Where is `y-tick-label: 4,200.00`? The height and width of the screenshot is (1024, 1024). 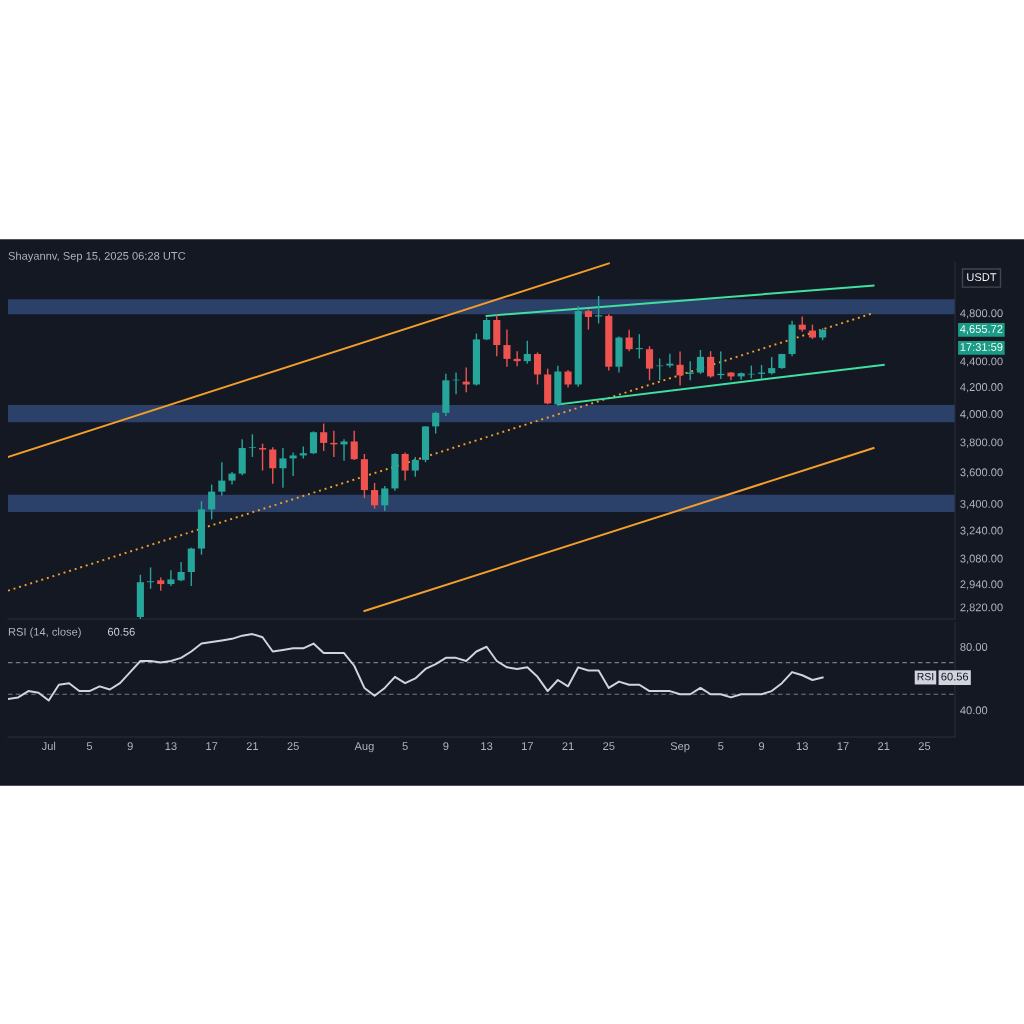
y-tick-label: 4,200.00 is located at coordinates (981, 388).